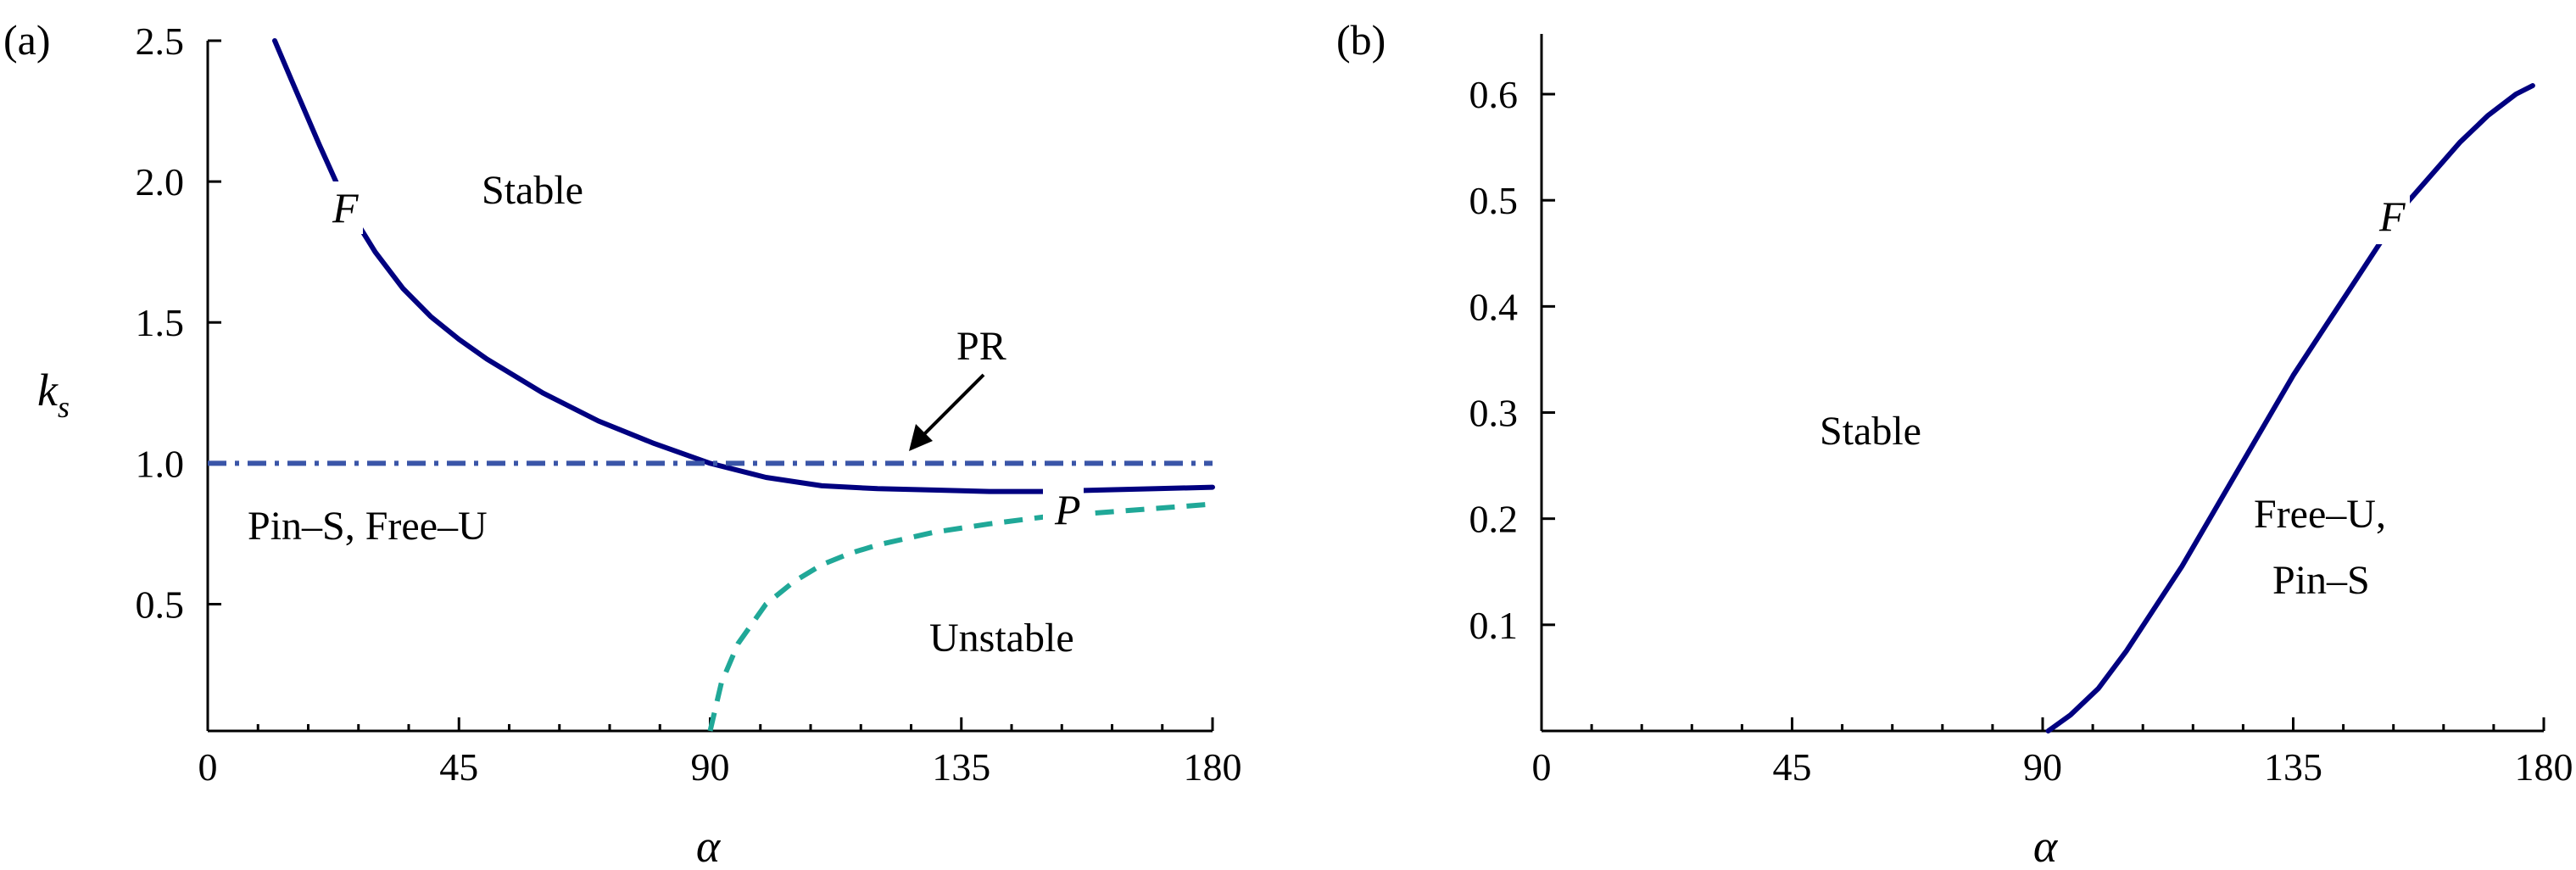  What do you see at coordinates (1542, 767) in the screenshot?
I see `panel-b-x-tick-label: 0` at bounding box center [1542, 767].